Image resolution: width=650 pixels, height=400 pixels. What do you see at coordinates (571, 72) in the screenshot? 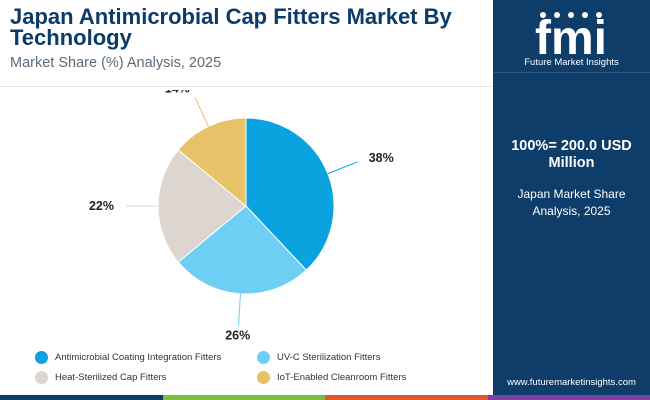
I see `sidebar-divider` at bounding box center [571, 72].